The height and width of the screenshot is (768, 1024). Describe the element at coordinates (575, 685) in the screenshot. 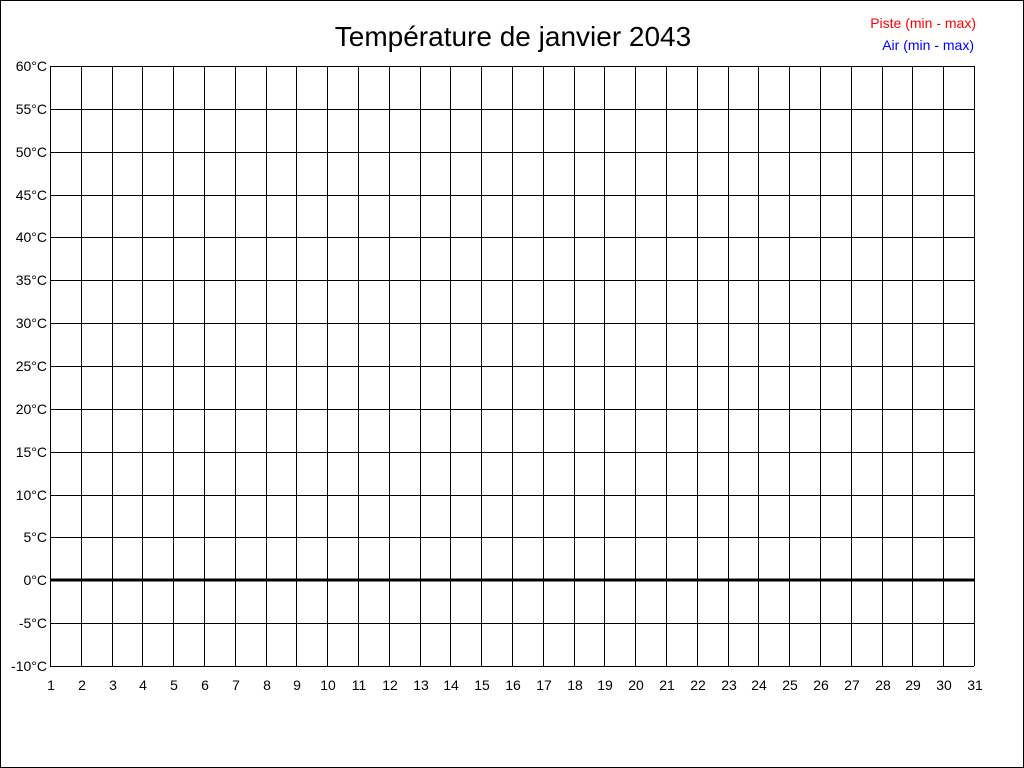

I see `x-tick-label: 18` at that location.